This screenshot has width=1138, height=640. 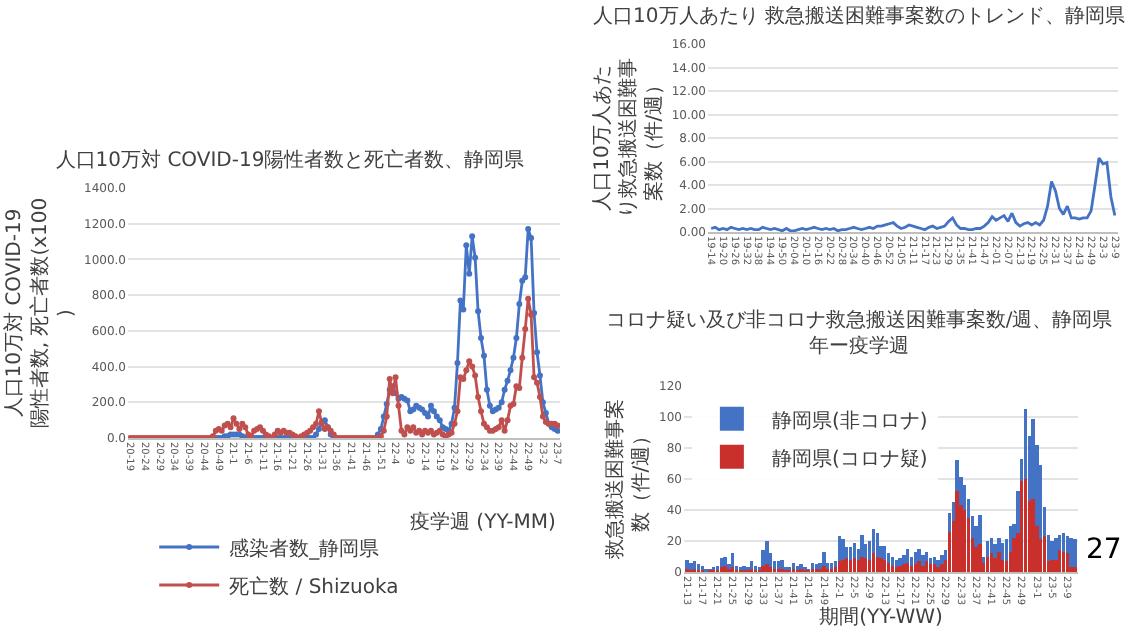 What do you see at coordinates (314, 586) in the screenshot?
I see `legend-label: 死亡数 / Shizuoka` at bounding box center [314, 586].